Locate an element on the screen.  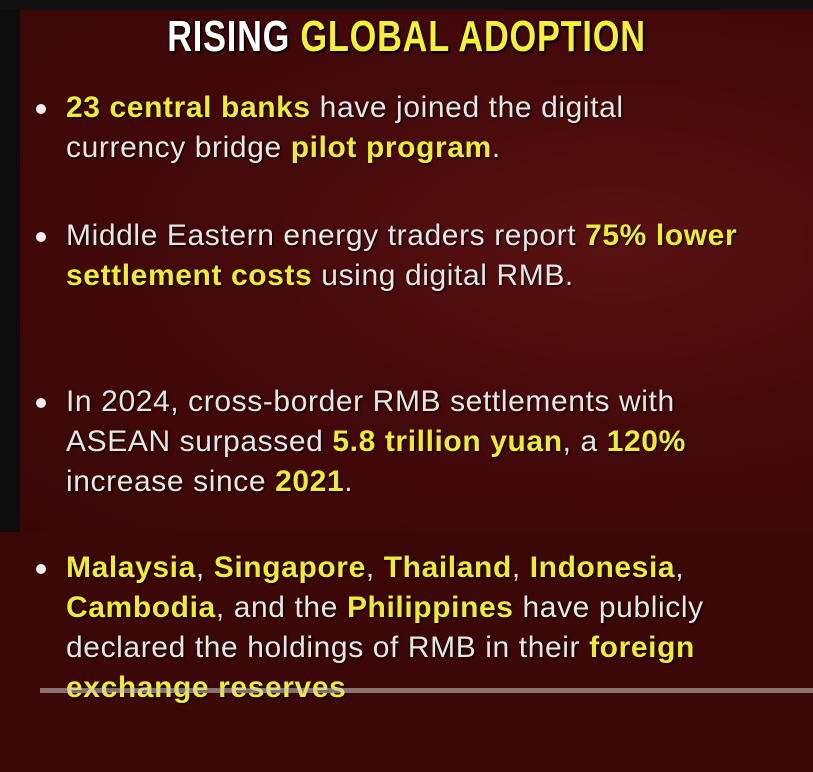
highlighted-text: Philippines is located at coordinates (430, 607).